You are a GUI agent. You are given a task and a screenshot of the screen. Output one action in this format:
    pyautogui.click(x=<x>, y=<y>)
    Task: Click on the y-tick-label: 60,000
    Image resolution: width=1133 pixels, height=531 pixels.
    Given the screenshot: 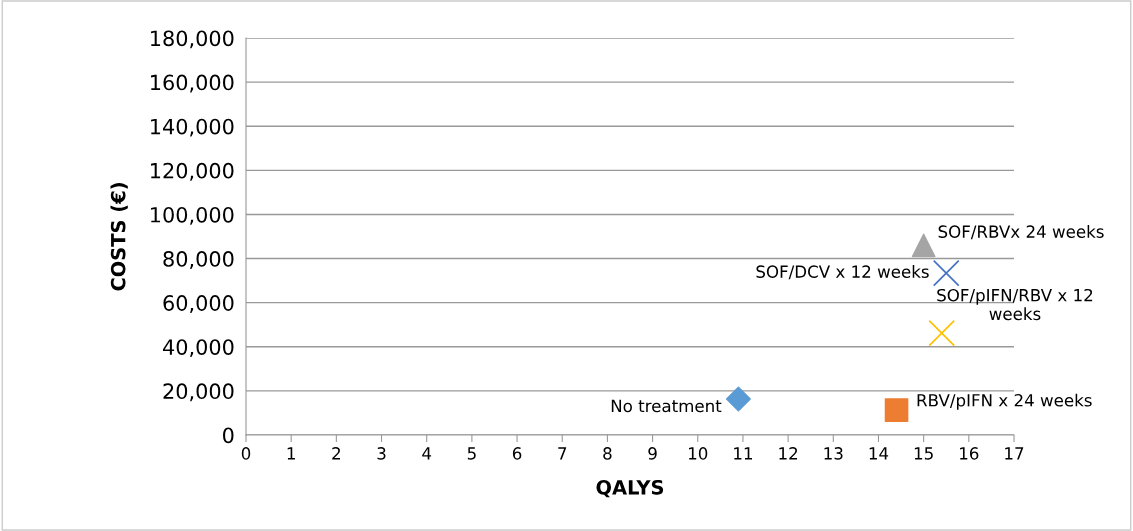 What is the action you would take?
    pyautogui.click(x=198, y=304)
    